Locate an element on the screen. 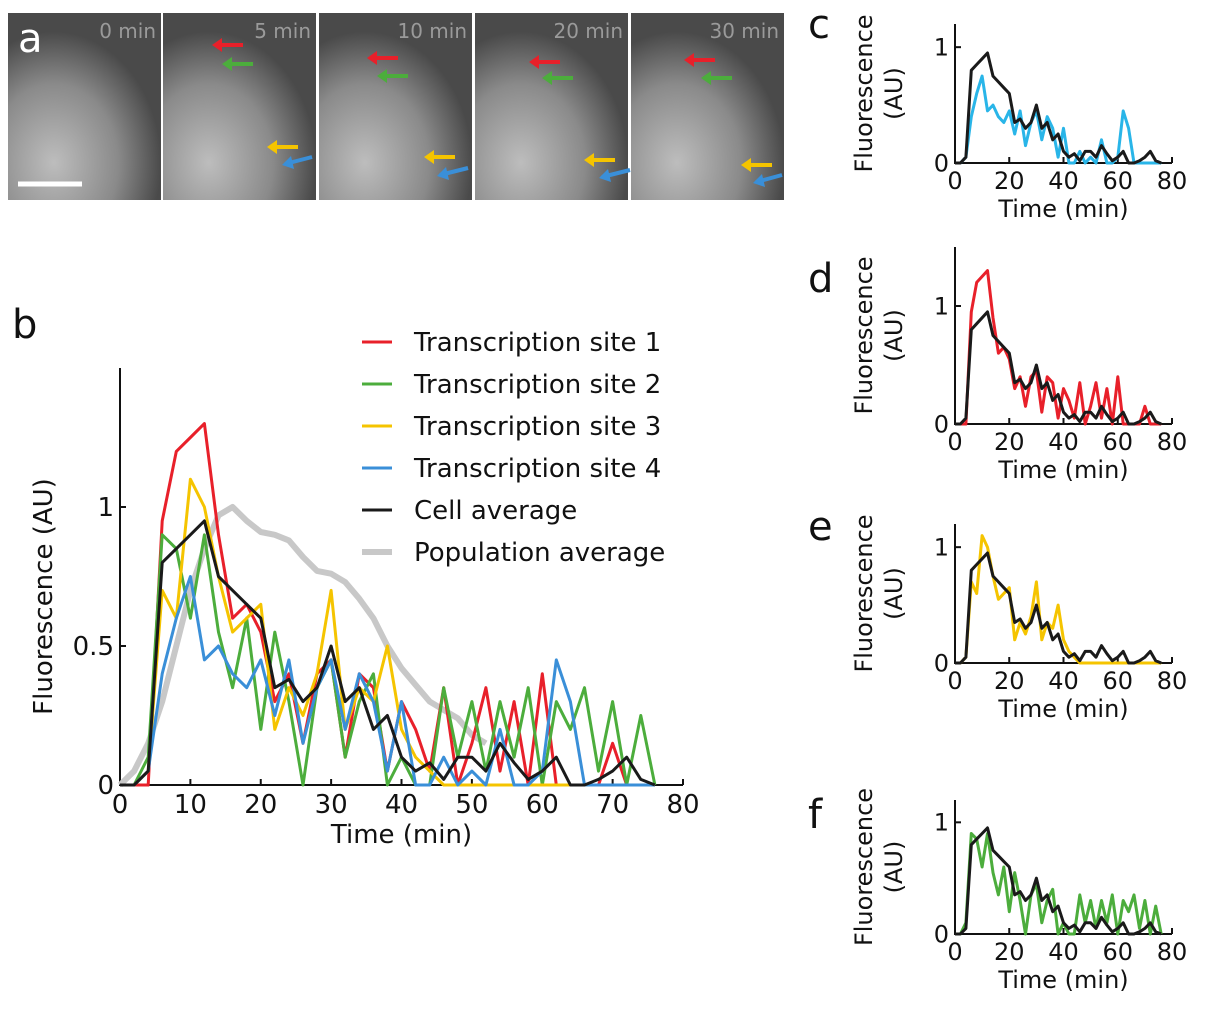 The width and height of the screenshot is (1220, 1020). frame-time-label: 20 min is located at coordinates (588, 31).